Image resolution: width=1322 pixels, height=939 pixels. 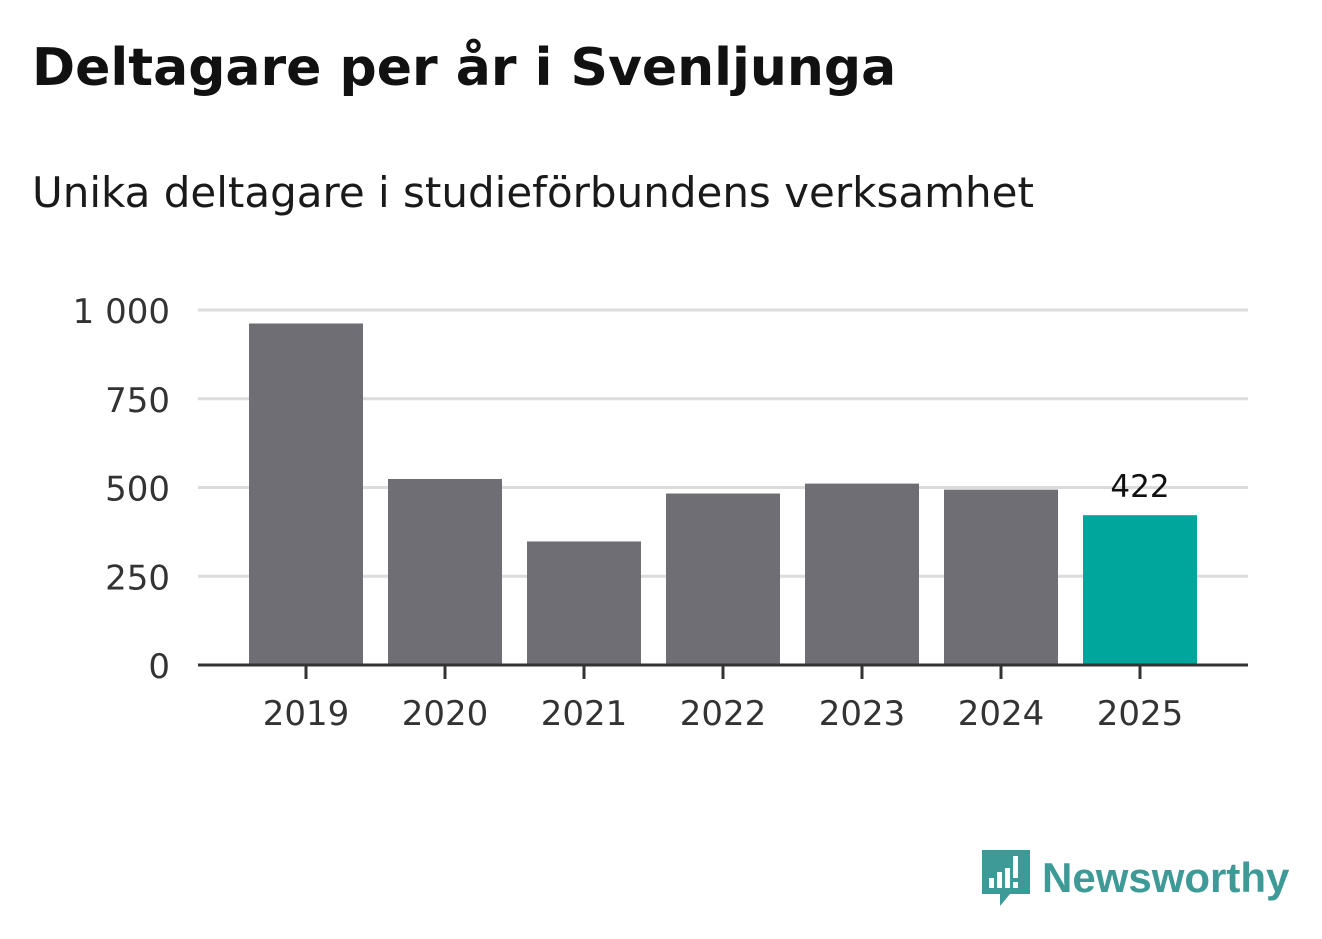 I want to click on x-tick-label: 2025, so click(x=1140, y=714).